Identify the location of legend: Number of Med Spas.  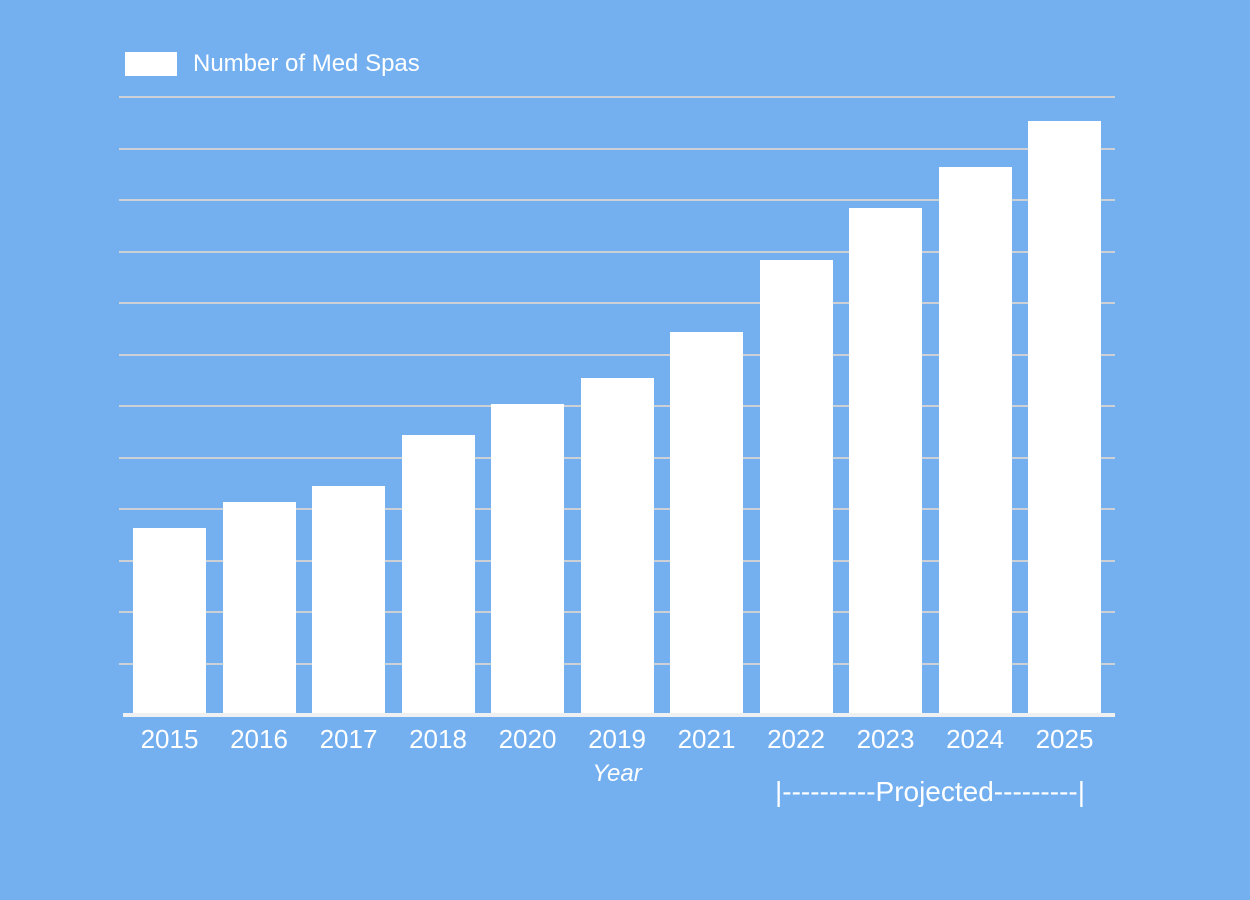
(272, 64).